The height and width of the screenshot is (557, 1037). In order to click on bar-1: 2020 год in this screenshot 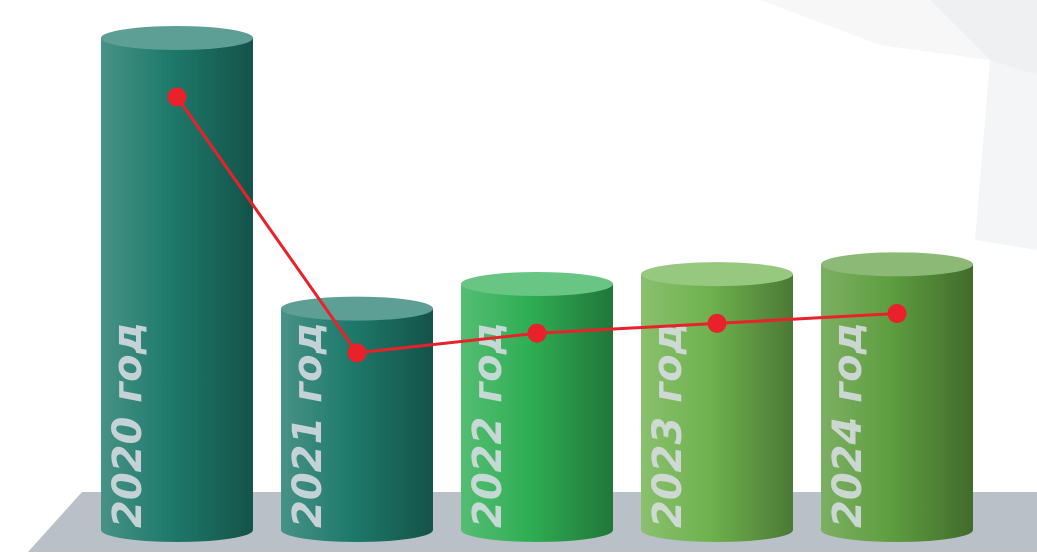, I will do `click(177, 284)`.